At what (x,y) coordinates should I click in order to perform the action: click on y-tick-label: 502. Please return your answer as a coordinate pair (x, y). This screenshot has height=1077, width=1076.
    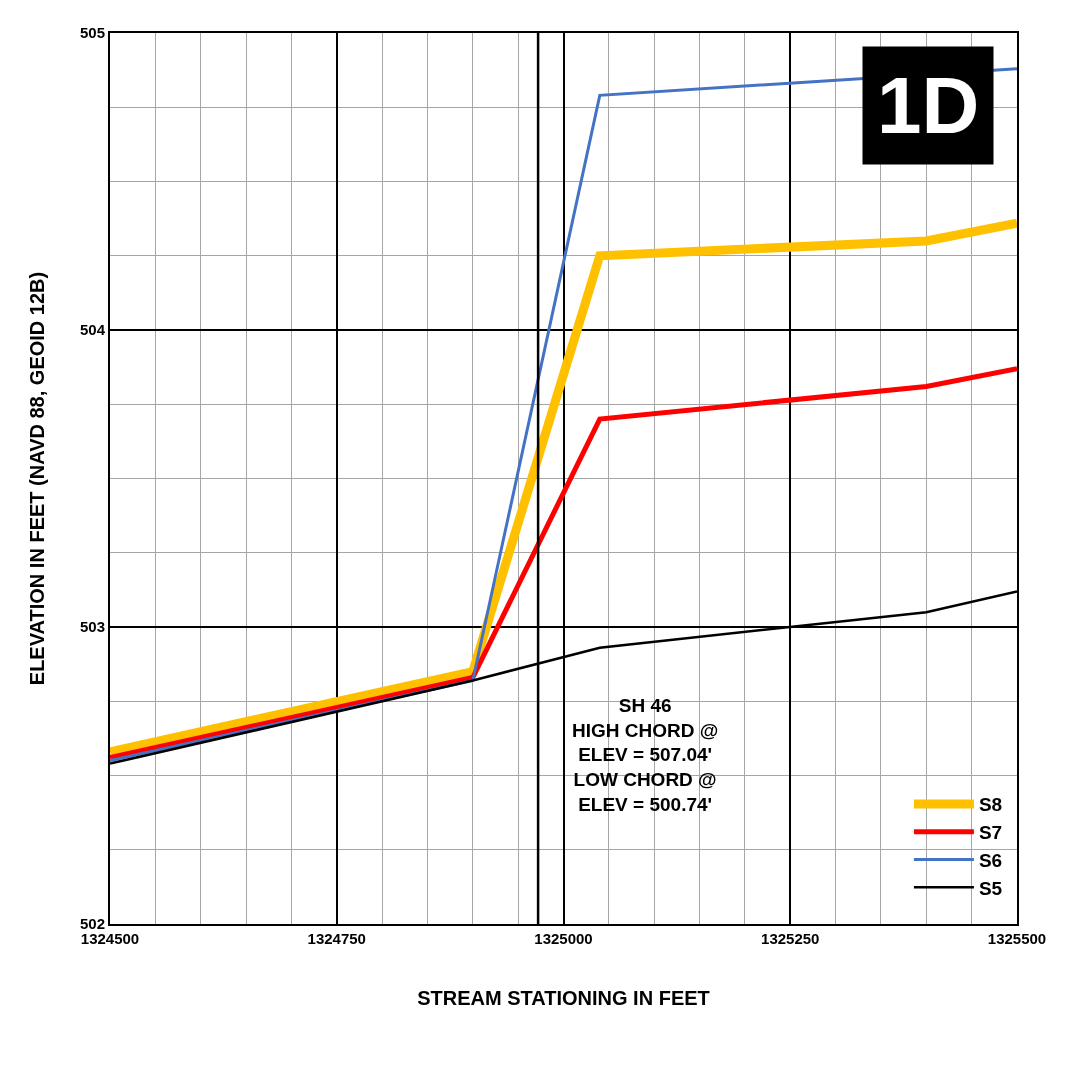
    Looking at the image, I should click on (92, 924).